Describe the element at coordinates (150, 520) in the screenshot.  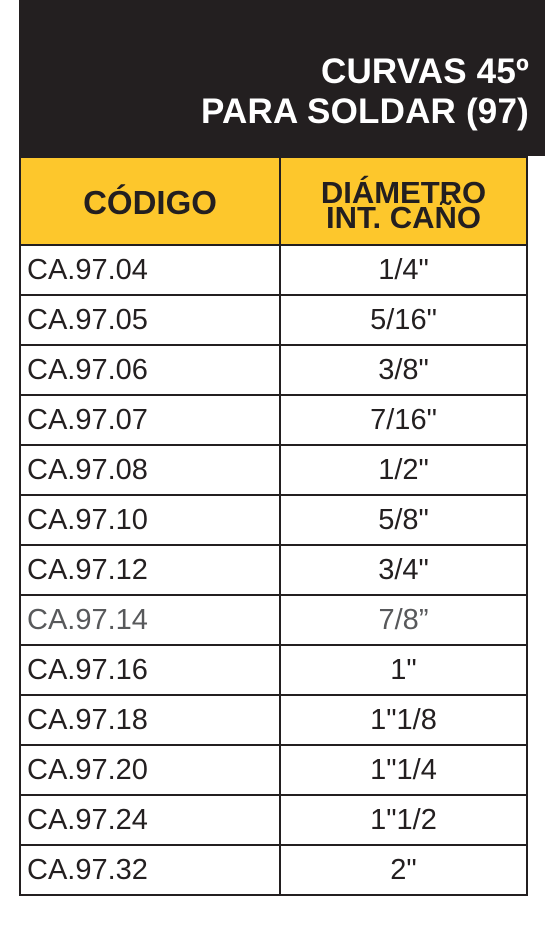
I see `cell-code: CA.97.10` at that location.